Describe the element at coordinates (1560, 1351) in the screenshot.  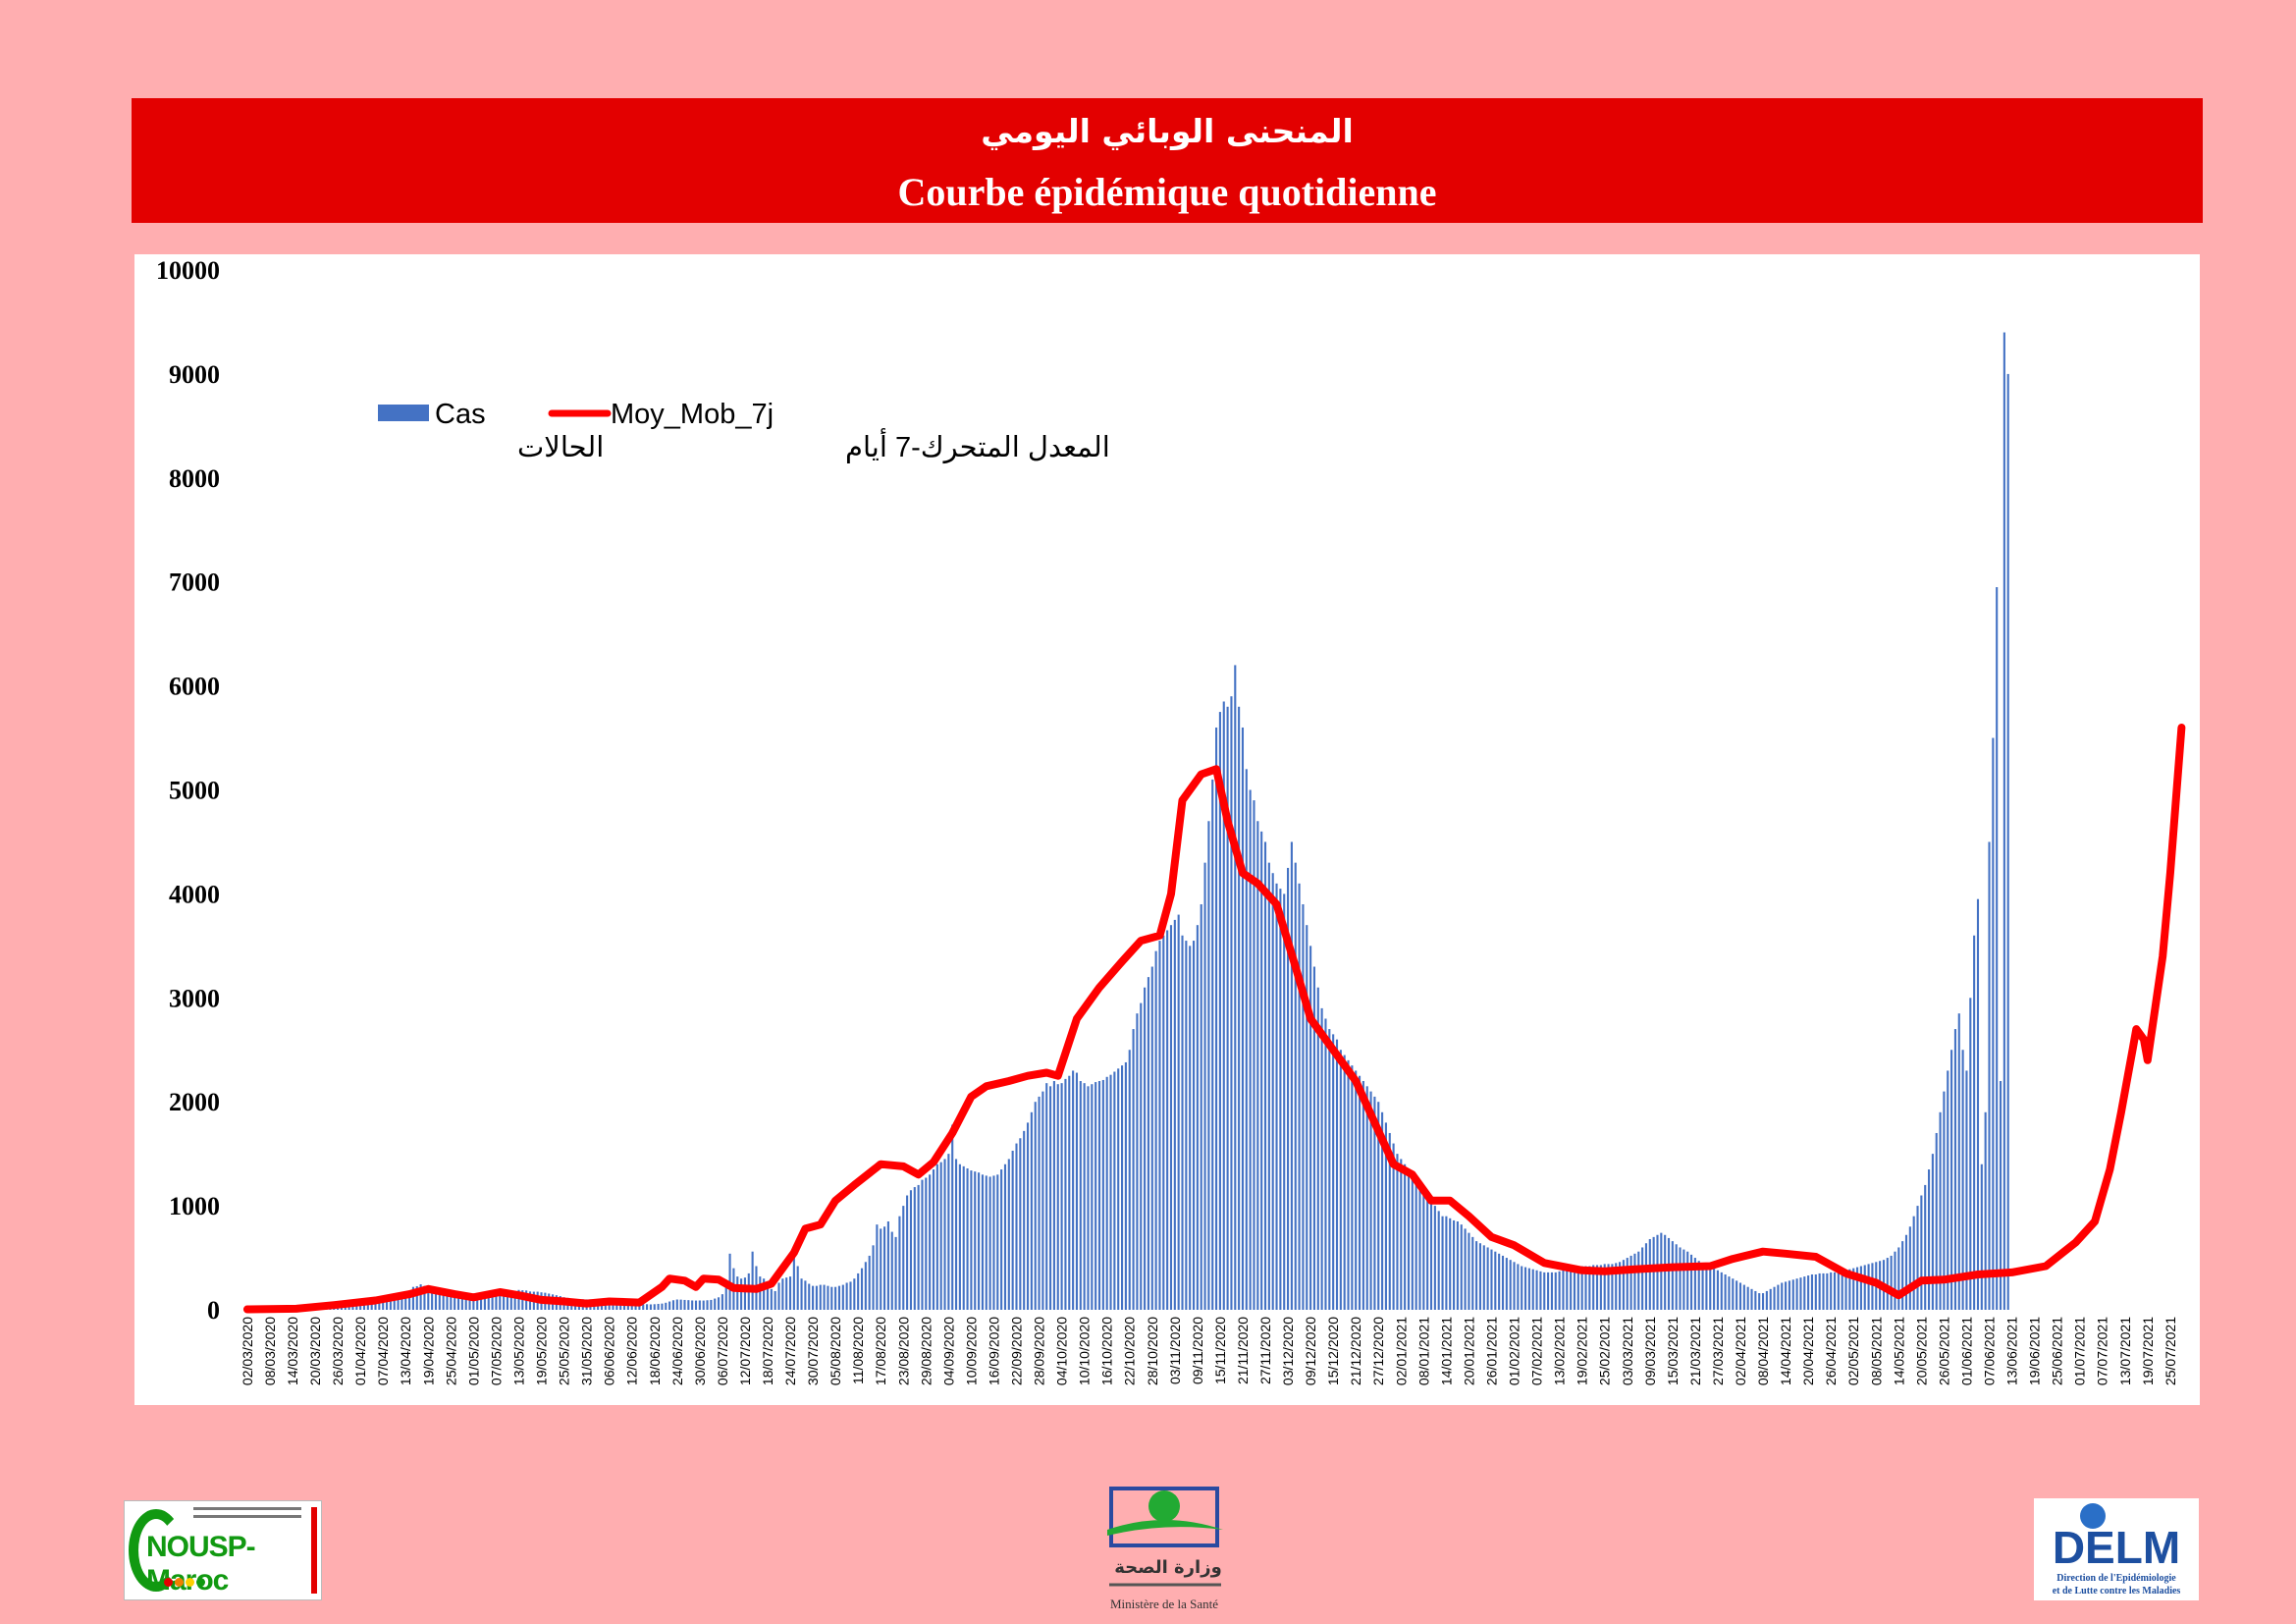
I see `x-tick-label: 13/02/2021` at that location.